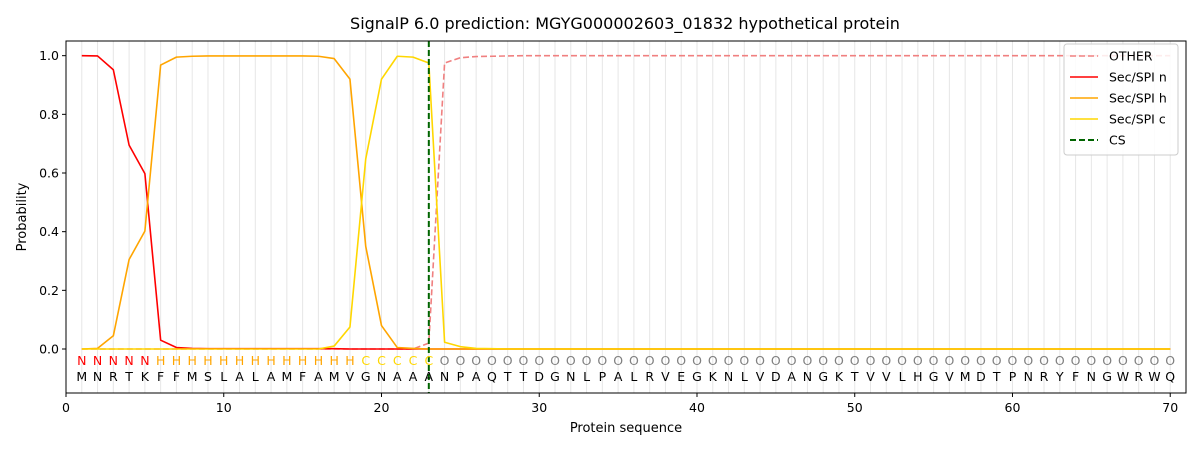 The image size is (1200, 450). Describe the element at coordinates (697, 407) in the screenshot. I see `x-tick-label: 40` at that location.